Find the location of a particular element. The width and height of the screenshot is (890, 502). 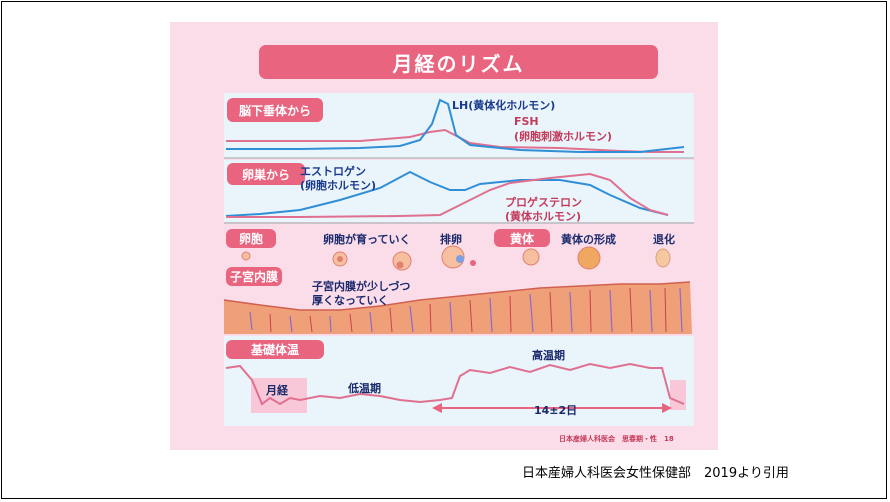

section-endometrium: 子宮内膜 is located at coordinates (254, 276).